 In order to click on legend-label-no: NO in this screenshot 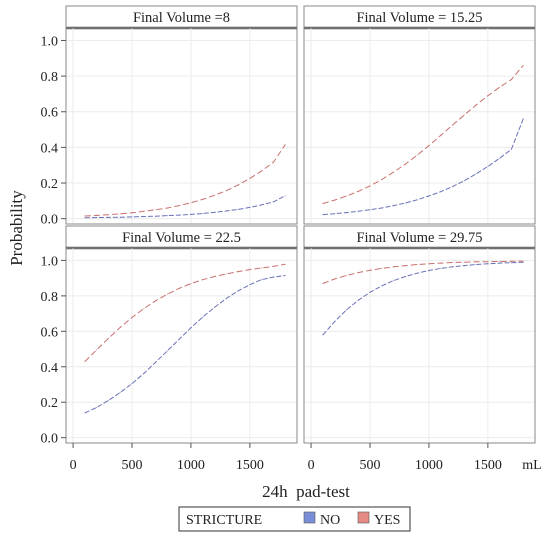, I will do `click(330, 520)`.